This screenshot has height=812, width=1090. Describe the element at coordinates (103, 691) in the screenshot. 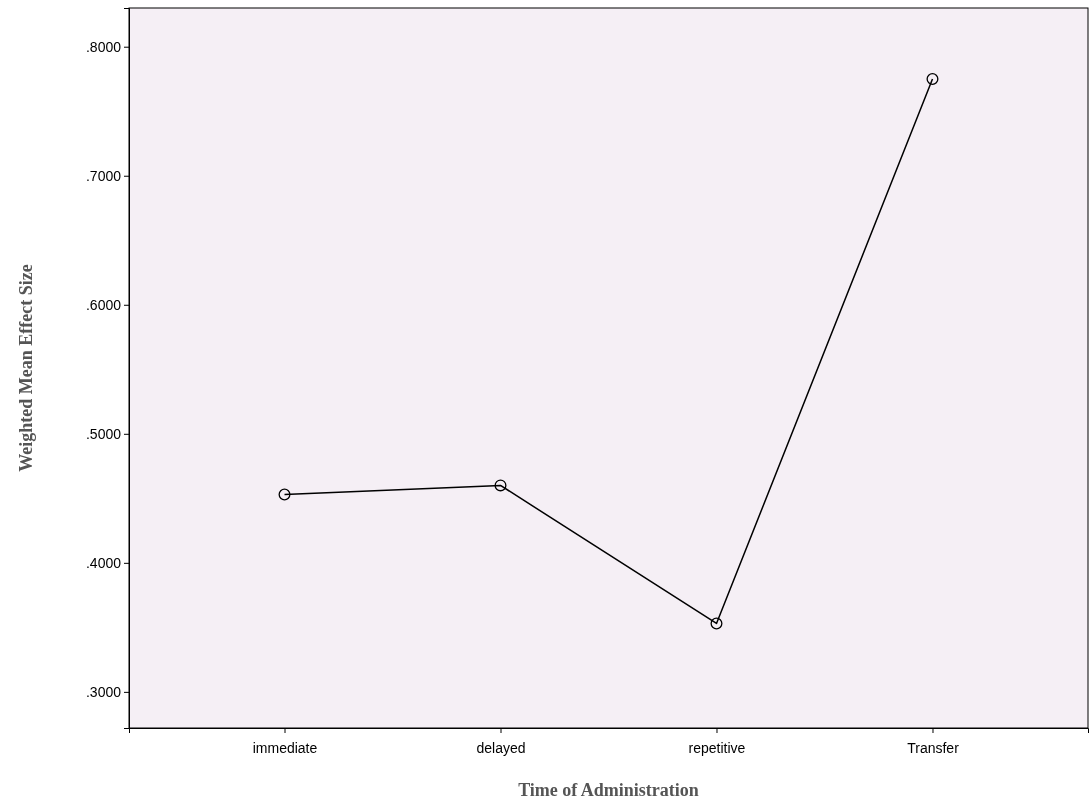

I see `y-tick-label: .3000` at that location.